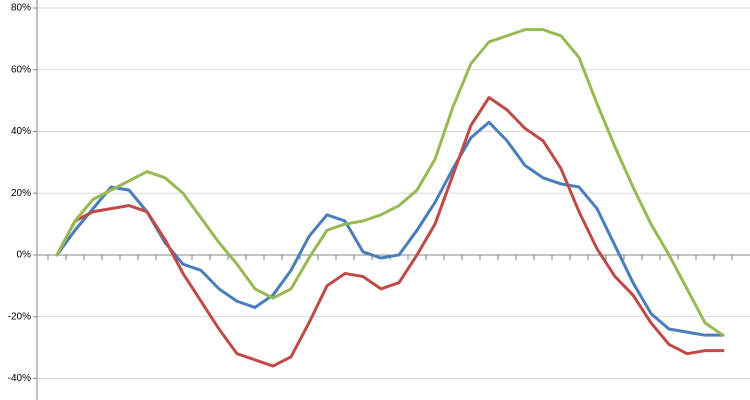 This screenshot has width=750, height=400. Describe the element at coordinates (21, 69) in the screenshot. I see `y-tick-label: 60%` at that location.